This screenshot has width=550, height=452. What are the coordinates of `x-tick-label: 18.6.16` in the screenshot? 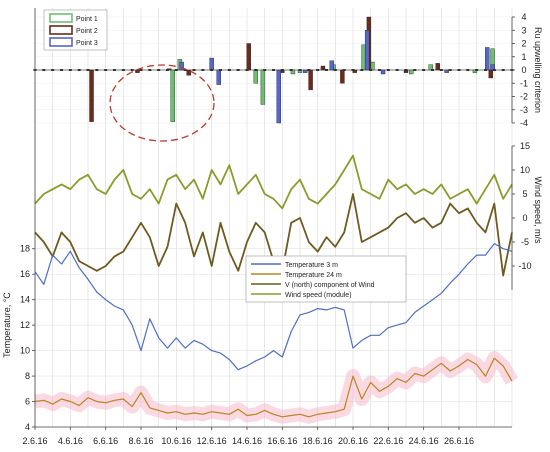 It's located at (318, 441).